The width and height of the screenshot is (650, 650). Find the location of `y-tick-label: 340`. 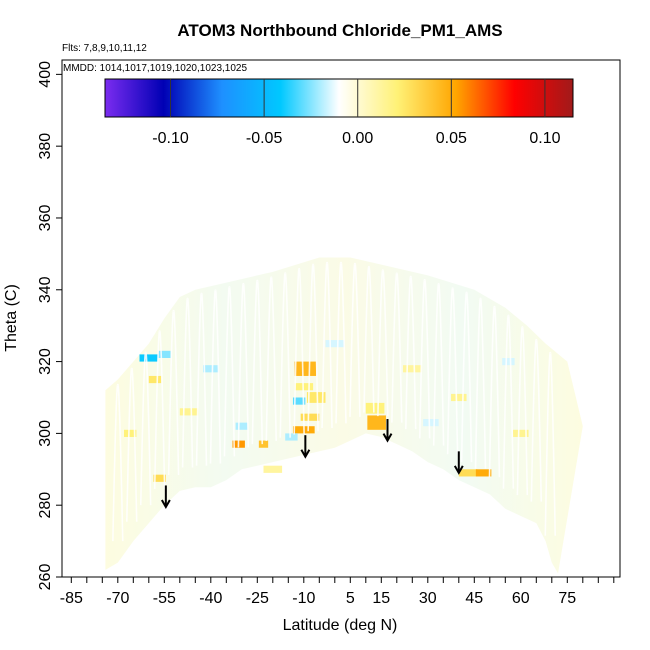

y-tick-label: 340 is located at coordinates (45, 289).